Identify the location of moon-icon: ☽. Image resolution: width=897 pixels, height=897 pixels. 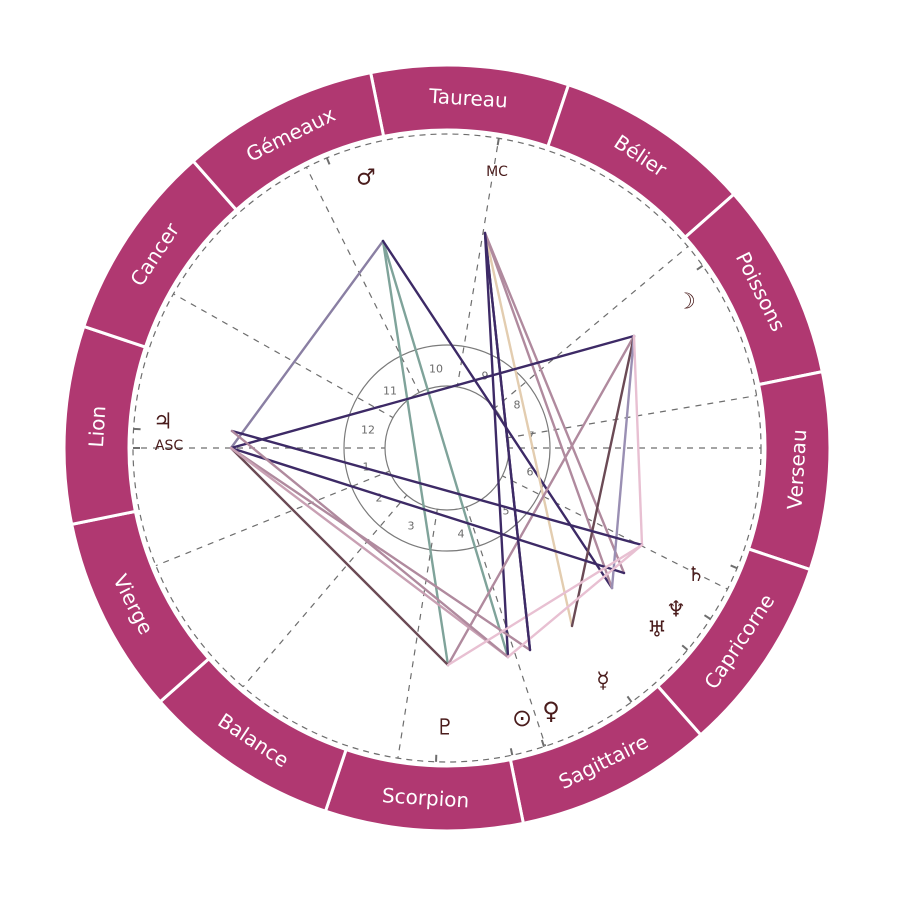
(686, 302).